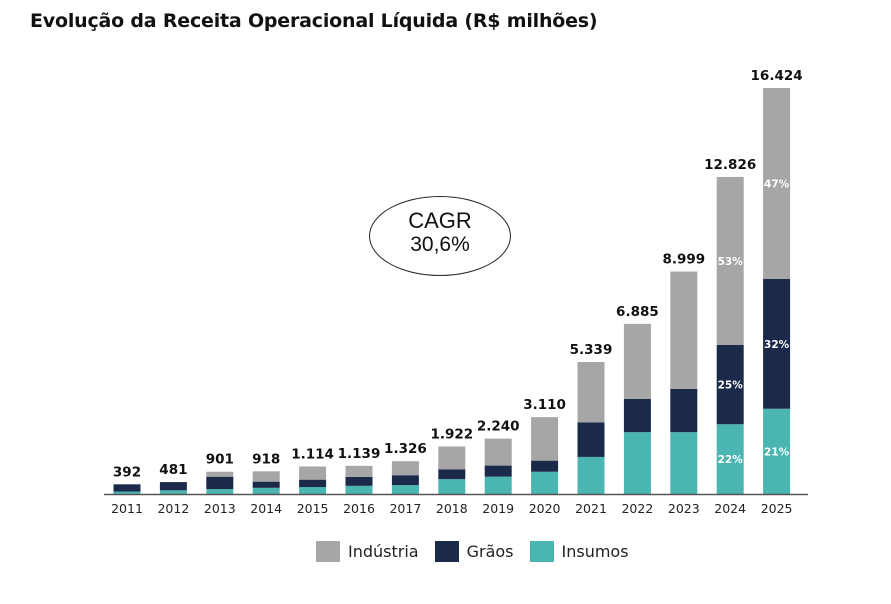  Describe the element at coordinates (405, 480) in the screenshot. I see `bar-graos-2017` at that location.